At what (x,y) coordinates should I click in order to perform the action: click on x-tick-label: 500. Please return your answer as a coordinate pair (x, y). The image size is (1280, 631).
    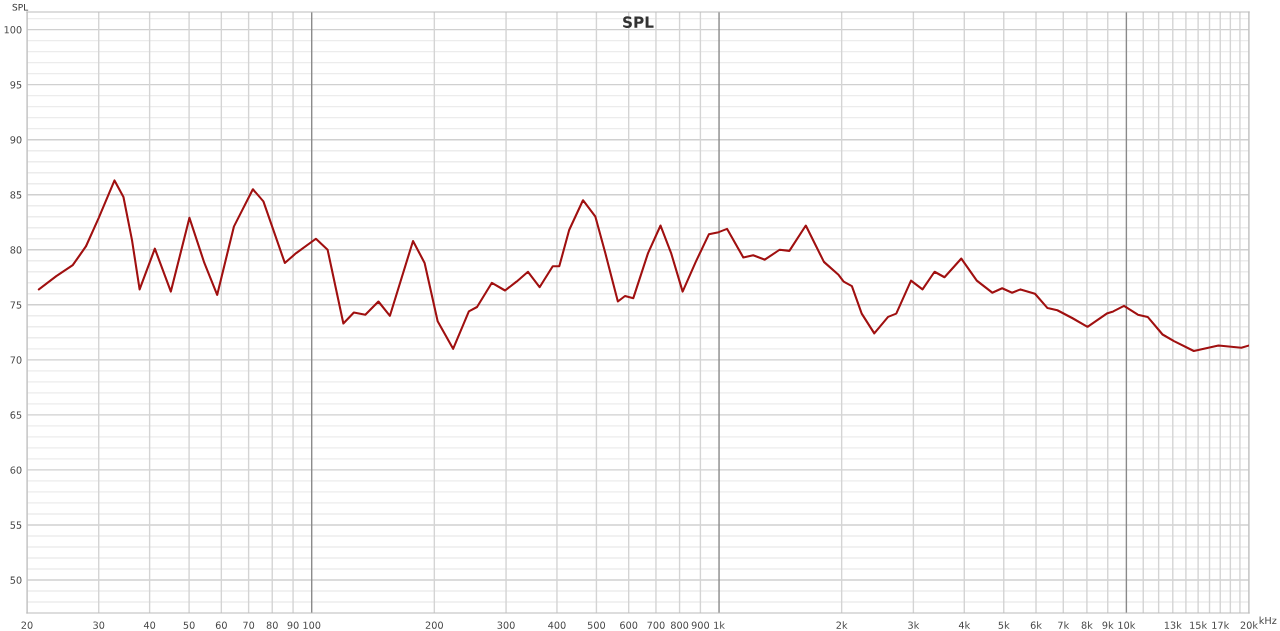
    Looking at the image, I should click on (596, 625).